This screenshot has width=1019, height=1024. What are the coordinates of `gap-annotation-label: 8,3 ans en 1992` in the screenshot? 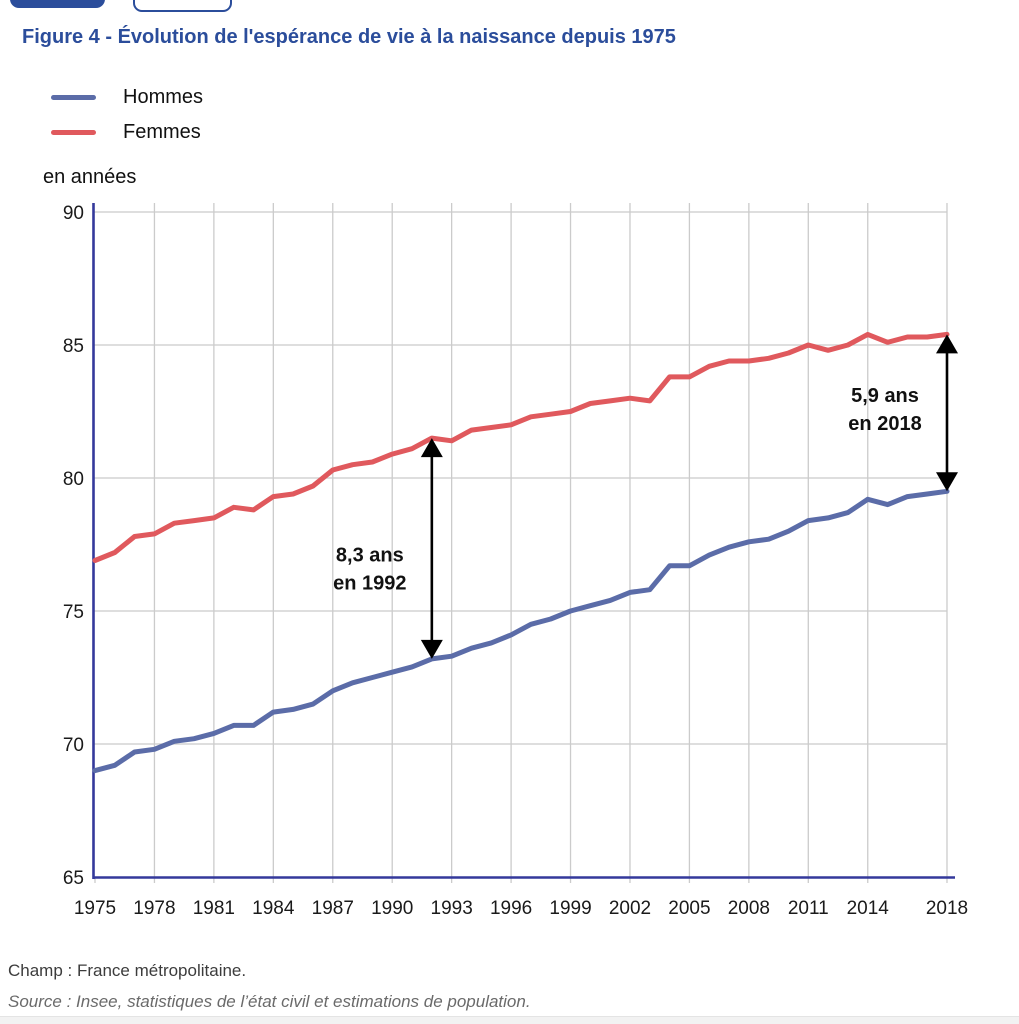 It's located at (369, 569).